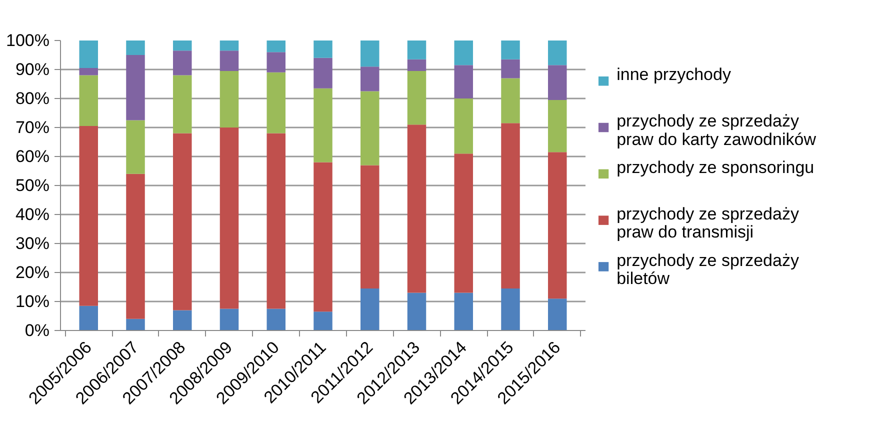 This screenshot has width=889, height=433. Describe the element at coordinates (32, 156) in the screenshot. I see `y-tick-label: 60%` at that location.